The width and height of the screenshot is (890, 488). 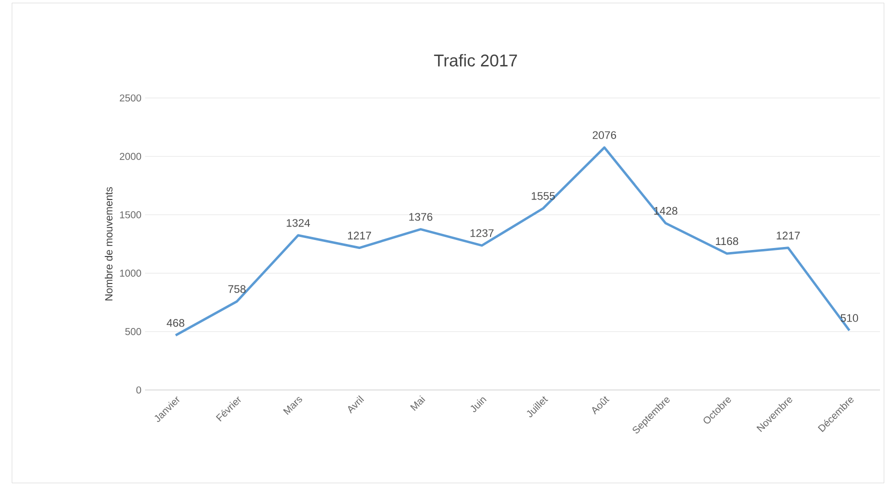 What do you see at coordinates (420, 217) in the screenshot?
I see `data-label: 1376` at bounding box center [420, 217].